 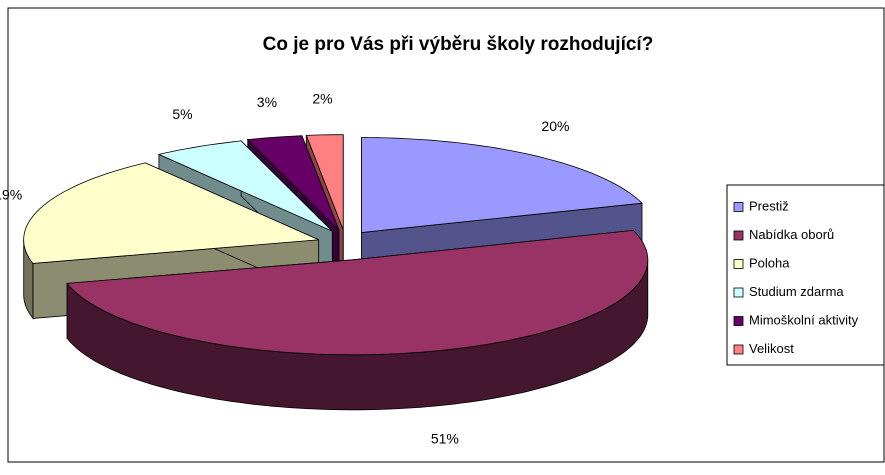 What do you see at coordinates (771, 348) in the screenshot?
I see `legend-label: Velikost` at bounding box center [771, 348].